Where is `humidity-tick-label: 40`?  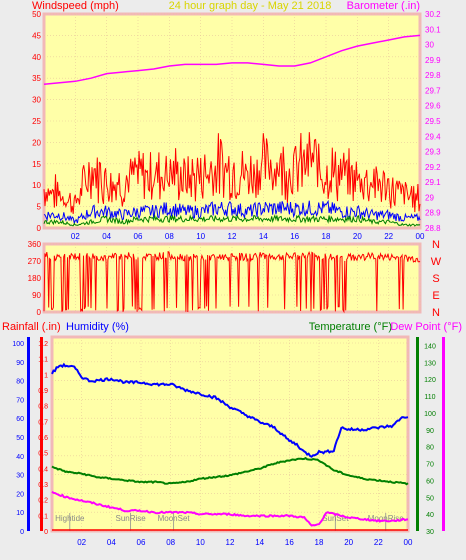
humidity-tick-label: 40 is located at coordinates (20, 457).